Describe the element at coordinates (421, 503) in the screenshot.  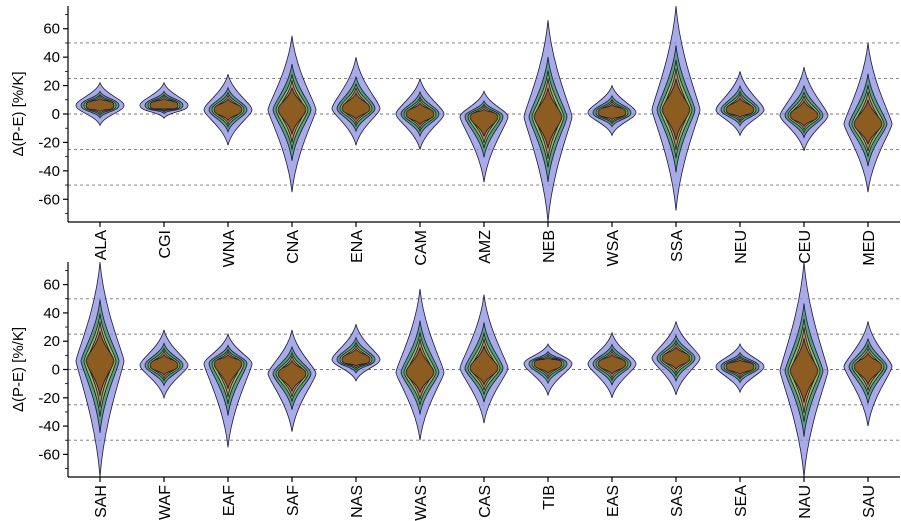
I see `region-label-WAS: WAS` at that location.